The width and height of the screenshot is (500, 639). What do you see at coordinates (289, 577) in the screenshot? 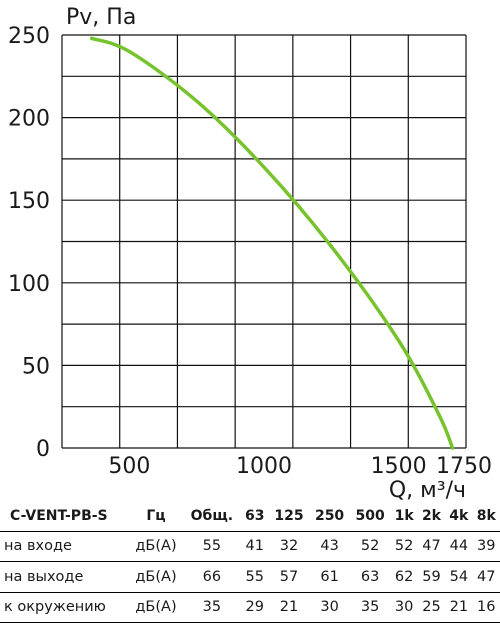
I see `table-cell: 57` at bounding box center [289, 577].